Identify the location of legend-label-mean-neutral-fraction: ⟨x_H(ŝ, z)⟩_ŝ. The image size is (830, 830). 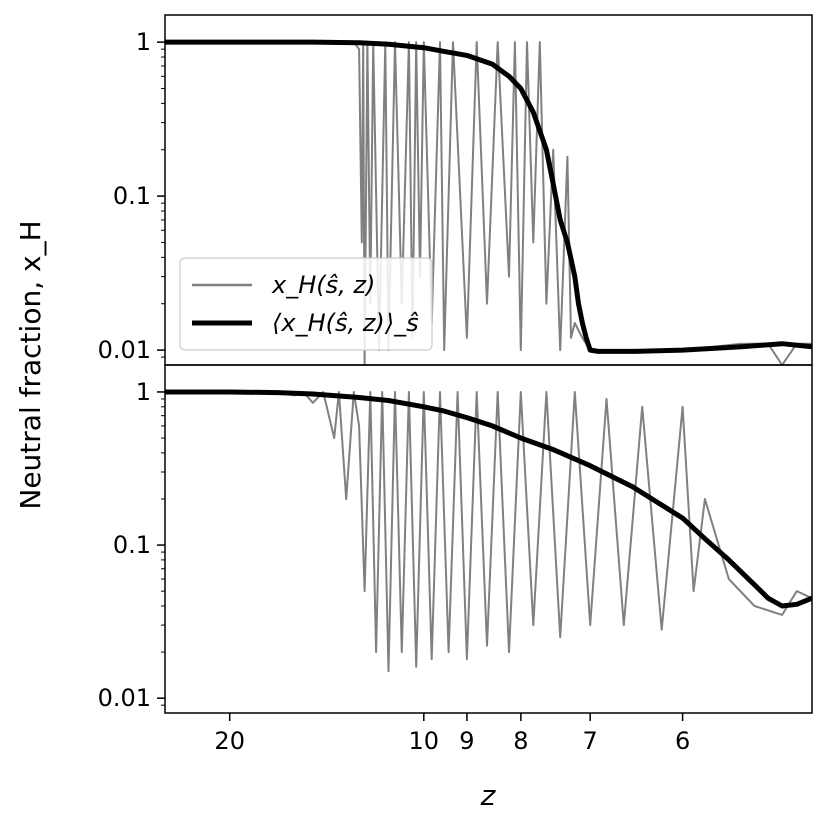
(345, 323).